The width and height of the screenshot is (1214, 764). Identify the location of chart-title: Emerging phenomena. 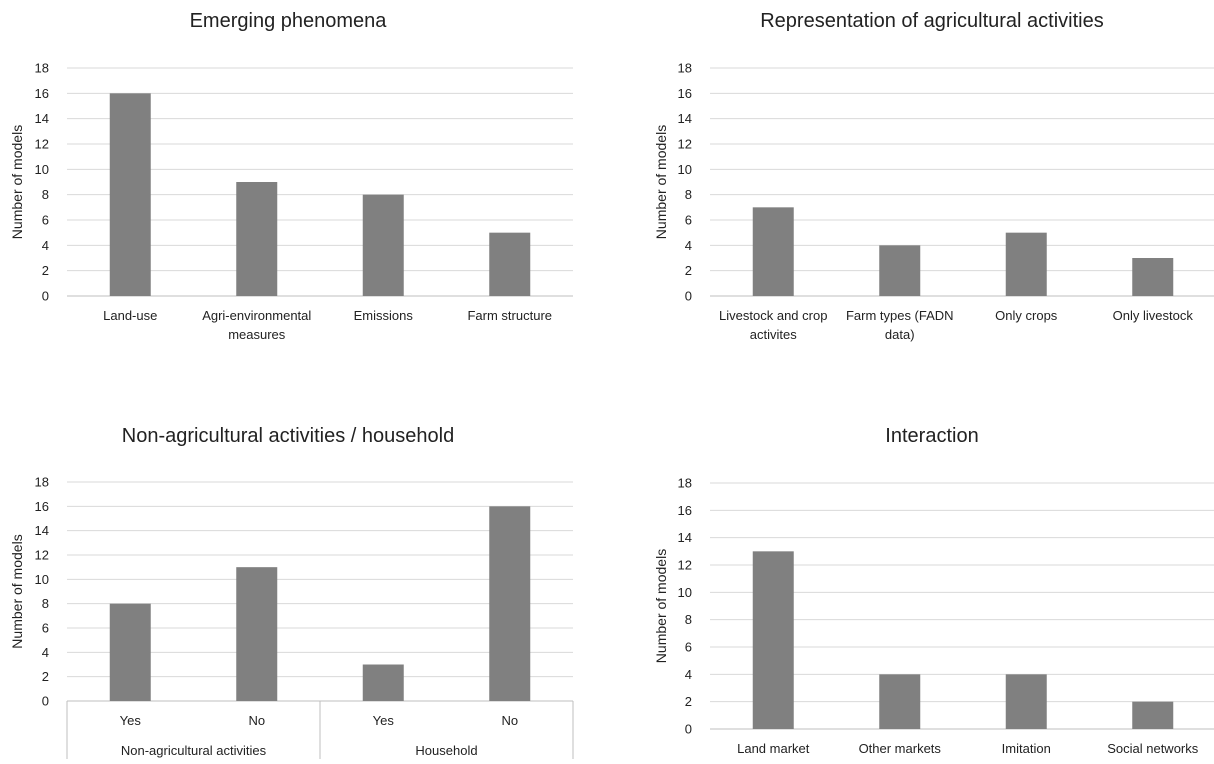
(289, 21).